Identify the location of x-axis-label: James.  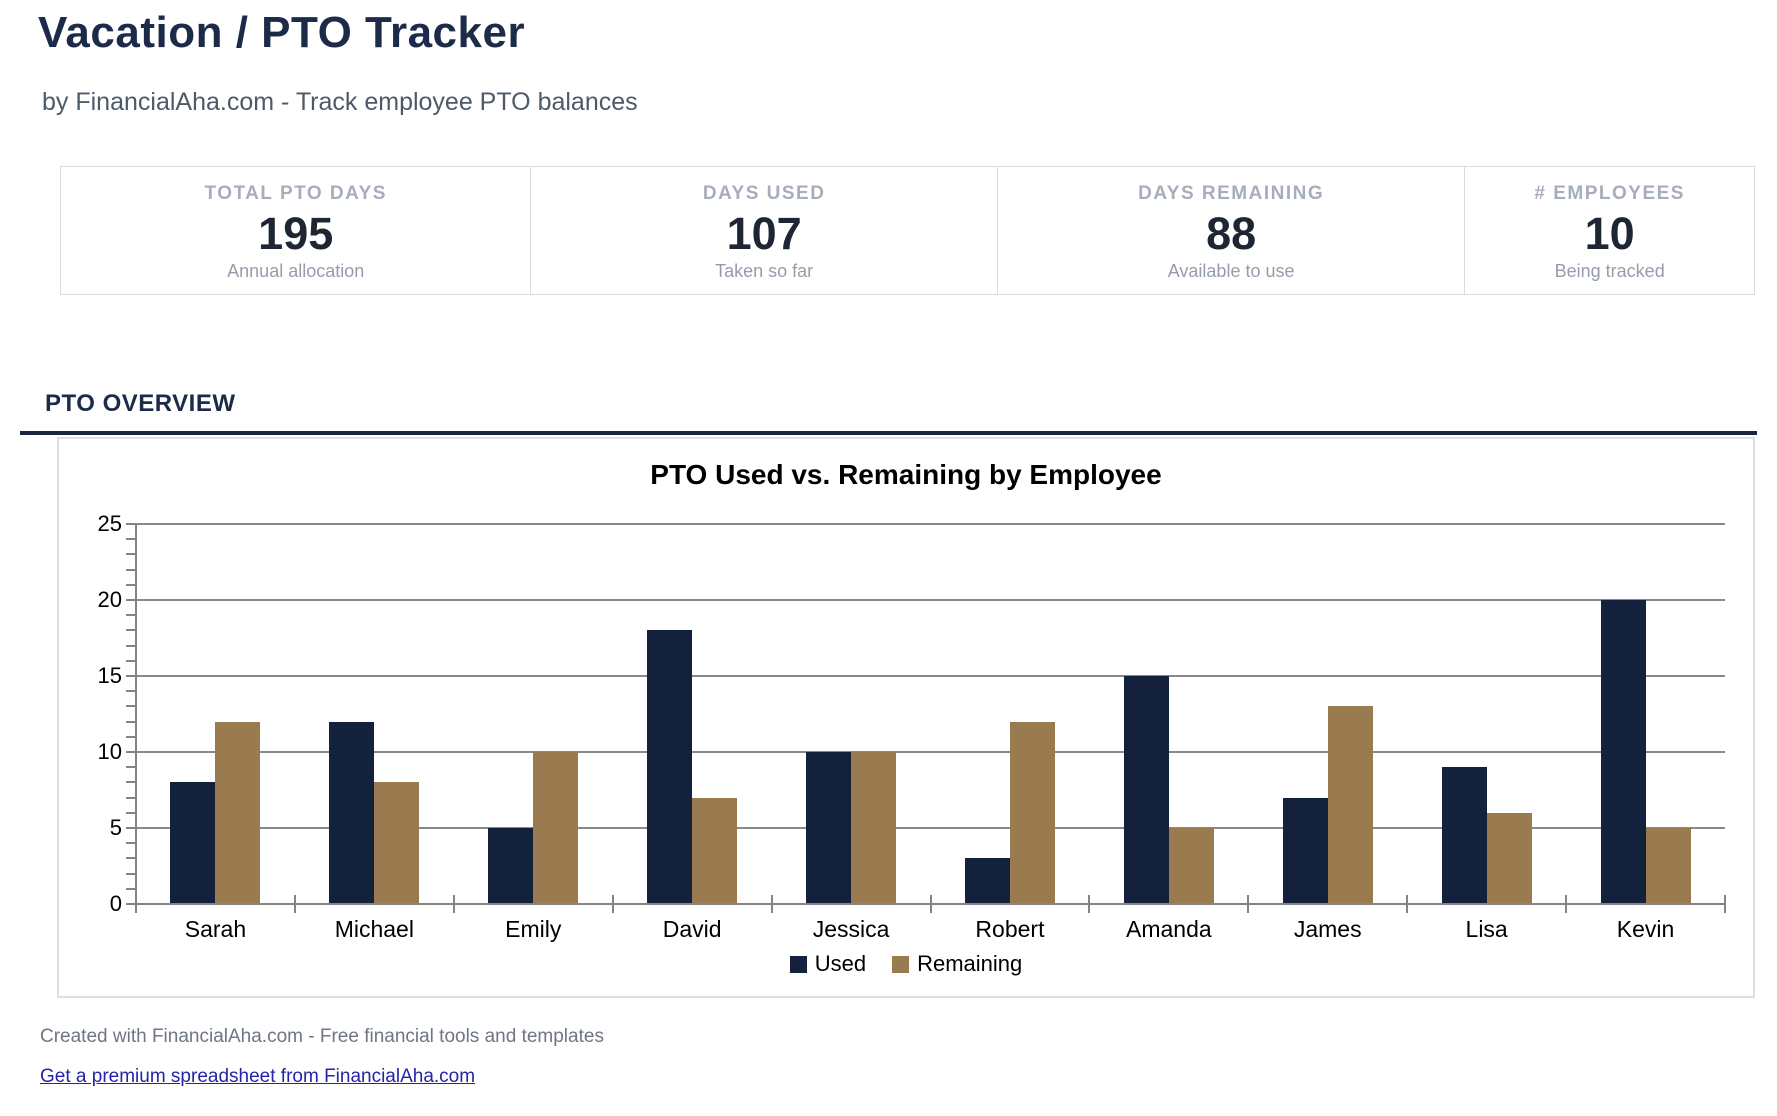
(1327, 929).